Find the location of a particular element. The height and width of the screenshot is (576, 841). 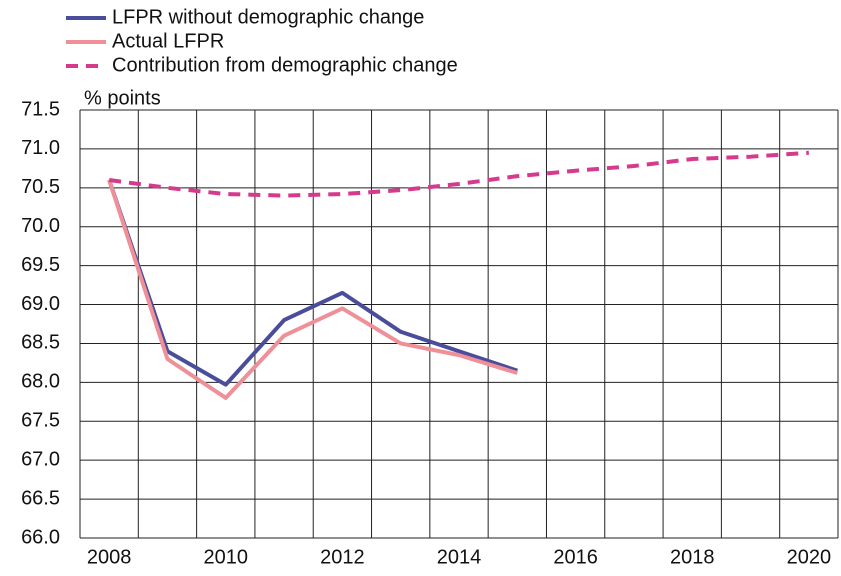

y-tick-label: 67.0 is located at coordinates (40, 459).